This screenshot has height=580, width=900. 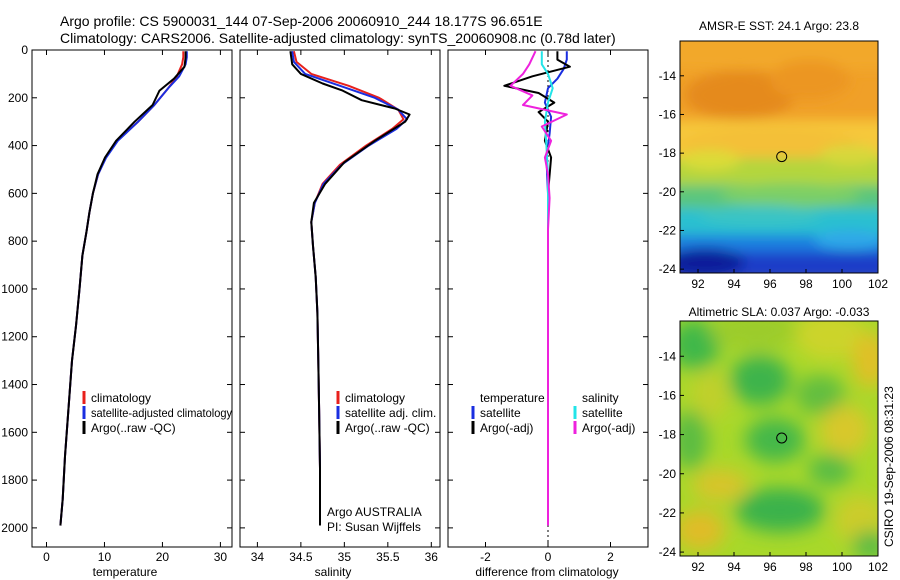 What do you see at coordinates (14, 289) in the screenshot?
I see `y-tick-label: 1000` at bounding box center [14, 289].